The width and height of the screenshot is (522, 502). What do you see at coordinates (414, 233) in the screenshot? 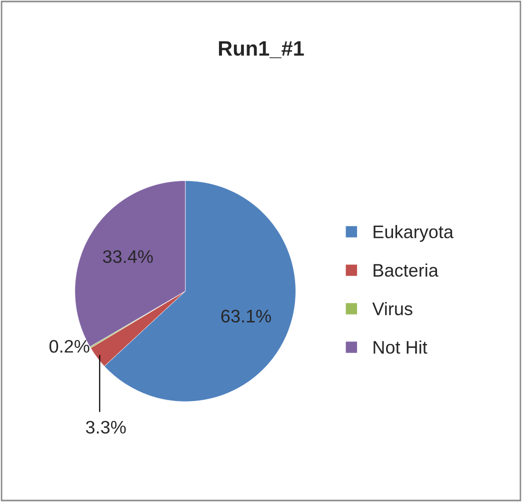
I see `legend-label: Eukaryota` at bounding box center [414, 233].